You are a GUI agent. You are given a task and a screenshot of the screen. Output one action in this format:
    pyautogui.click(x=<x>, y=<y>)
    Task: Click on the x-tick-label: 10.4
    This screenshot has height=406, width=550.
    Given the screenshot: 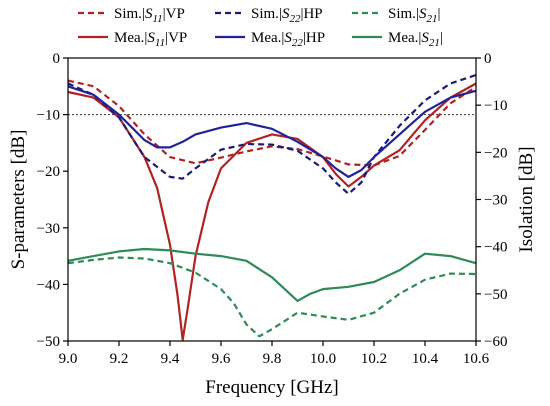 What is the action you would take?
    pyautogui.click(x=425, y=359)
    